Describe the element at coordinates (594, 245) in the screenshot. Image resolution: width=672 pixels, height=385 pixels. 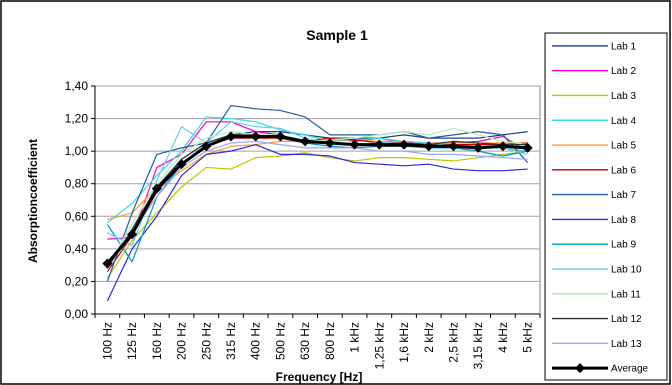
I see `legend-item-lab-9: Lab 9` at that location.